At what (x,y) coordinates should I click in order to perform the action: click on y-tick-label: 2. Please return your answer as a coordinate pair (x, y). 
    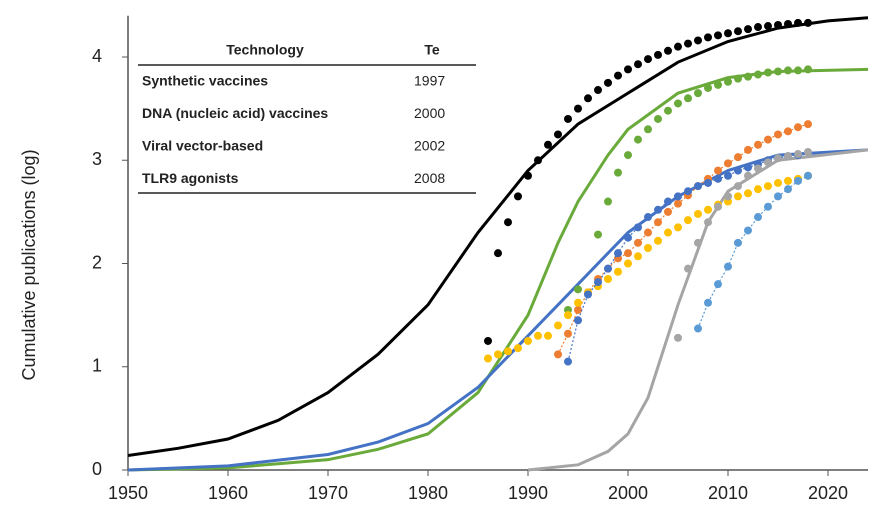
    Looking at the image, I should click on (97, 262).